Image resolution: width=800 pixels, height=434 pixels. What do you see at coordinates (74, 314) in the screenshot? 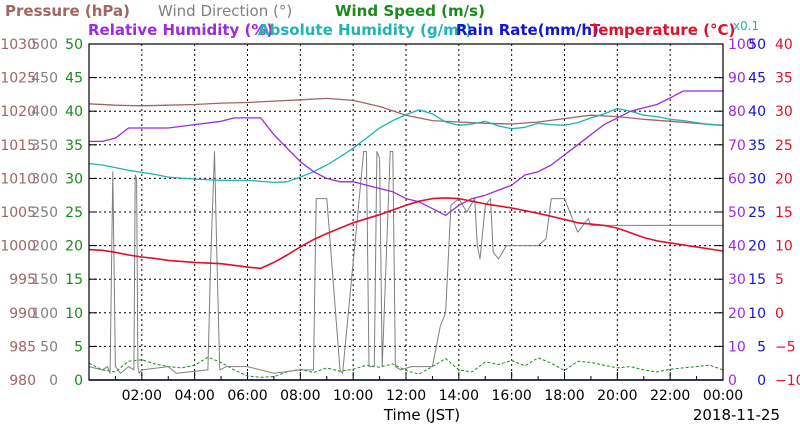
I see `y-tick-label-wind-speed: 10` at bounding box center [74, 314].